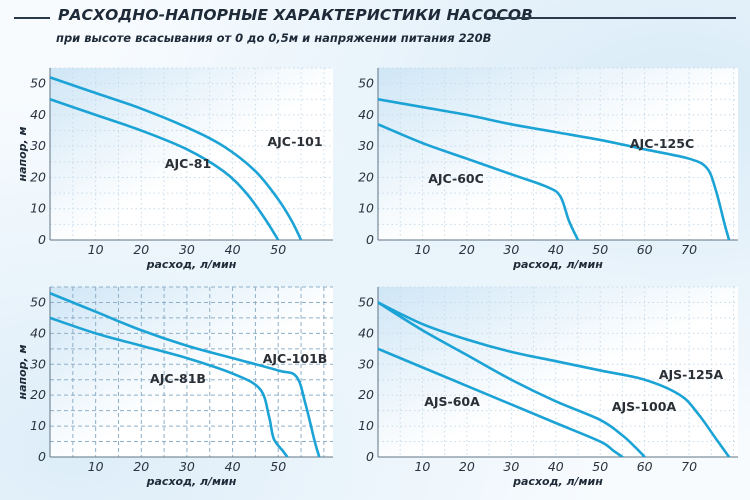  What do you see at coordinates (296, 15) in the screenshot?
I see `page-title: РАСХОДНО-НАПОРНЫЕ ХАРАКТЕРИСТИКИ НАСОСОВ` at bounding box center [296, 15].